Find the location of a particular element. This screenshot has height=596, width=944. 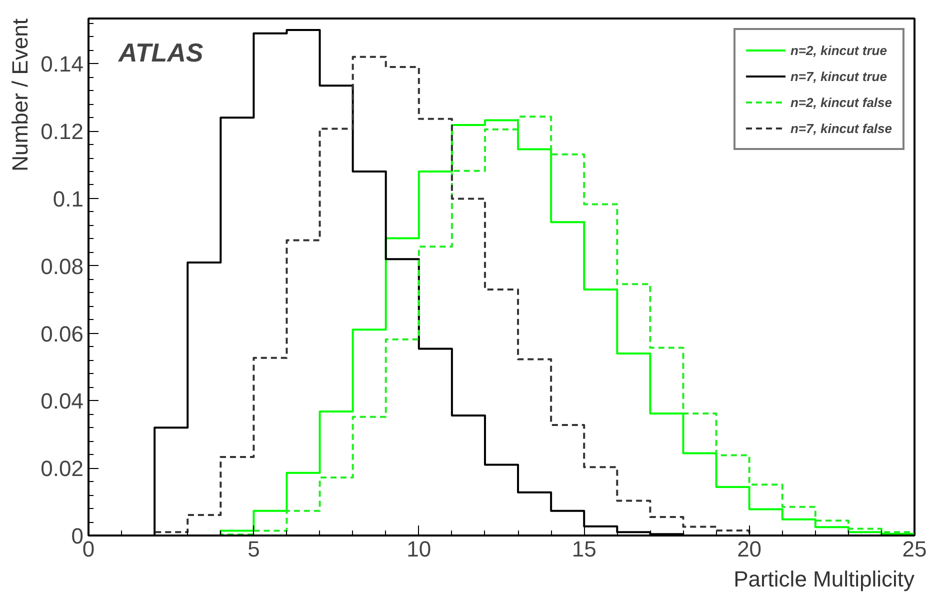

legend-label: n=7, kincut false is located at coordinates (841, 128).